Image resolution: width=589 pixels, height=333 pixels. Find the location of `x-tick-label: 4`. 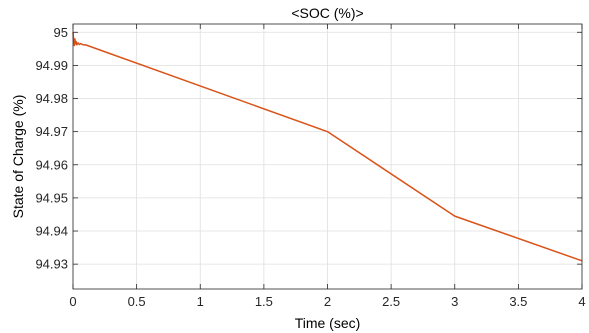

x-tick-label: 4 is located at coordinates (581, 301).